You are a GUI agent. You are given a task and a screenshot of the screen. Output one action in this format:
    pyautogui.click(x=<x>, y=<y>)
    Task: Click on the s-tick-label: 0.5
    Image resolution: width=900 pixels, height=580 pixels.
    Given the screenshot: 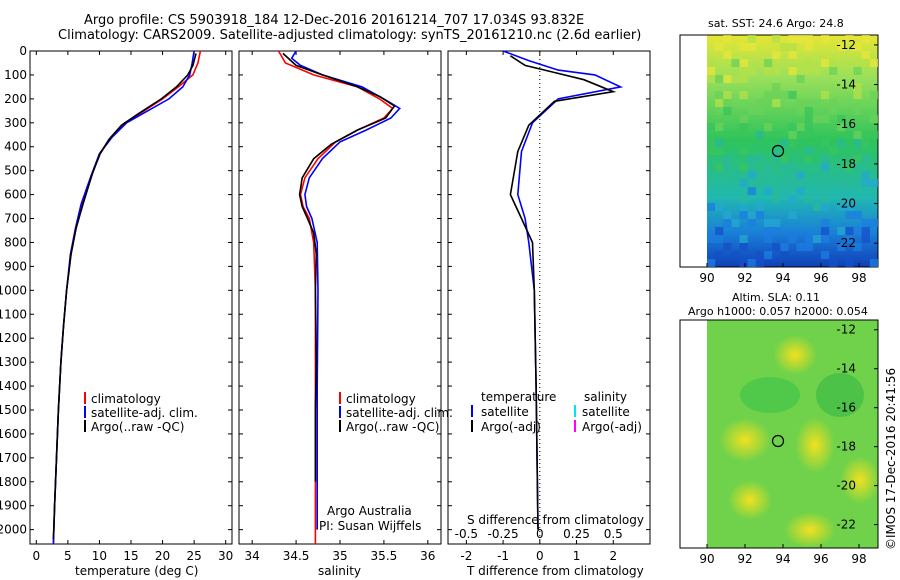 What is the action you would take?
    pyautogui.click(x=613, y=534)
    